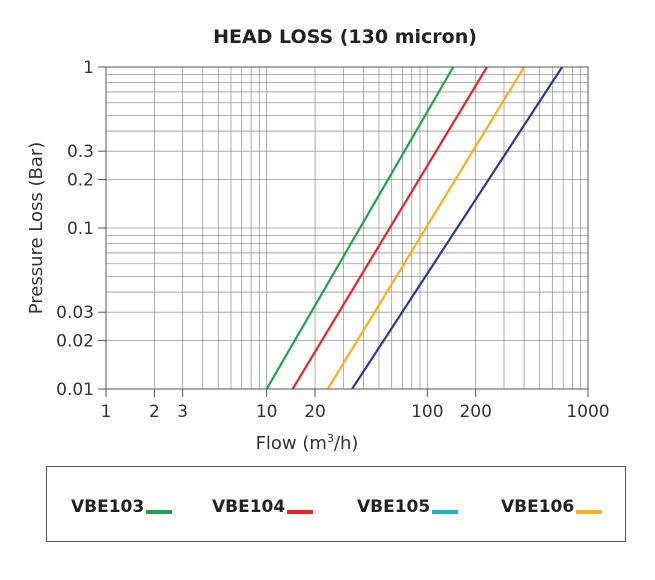 This screenshot has width=655, height=580. Describe the element at coordinates (394, 507) in the screenshot. I see `legend-label: VBE105` at that location.